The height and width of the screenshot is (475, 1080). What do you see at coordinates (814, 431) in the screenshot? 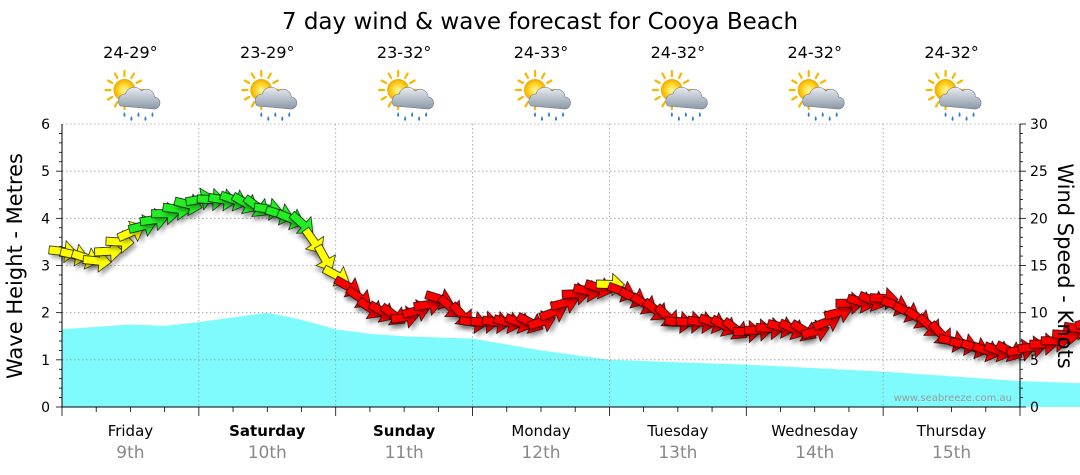
I see `day-name-label: Wednesday` at bounding box center [814, 431].